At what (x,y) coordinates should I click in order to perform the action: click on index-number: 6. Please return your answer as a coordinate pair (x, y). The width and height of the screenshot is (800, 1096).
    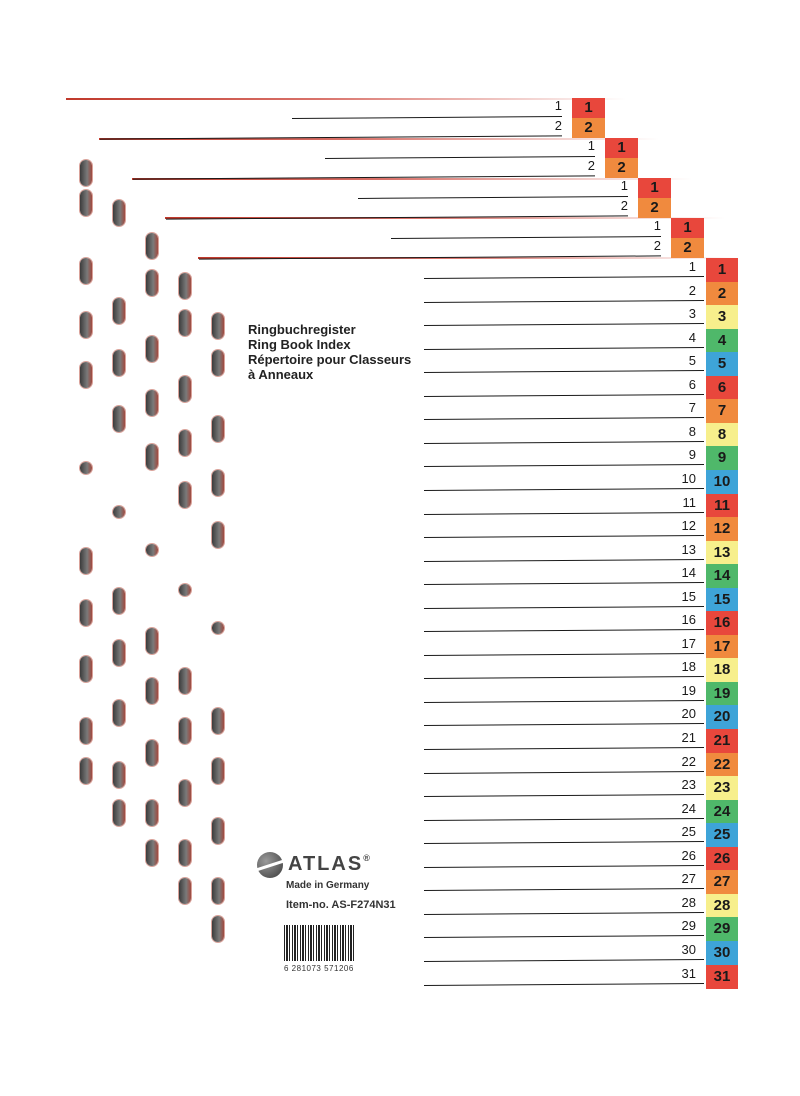
    Looking at the image, I should click on (692, 384).